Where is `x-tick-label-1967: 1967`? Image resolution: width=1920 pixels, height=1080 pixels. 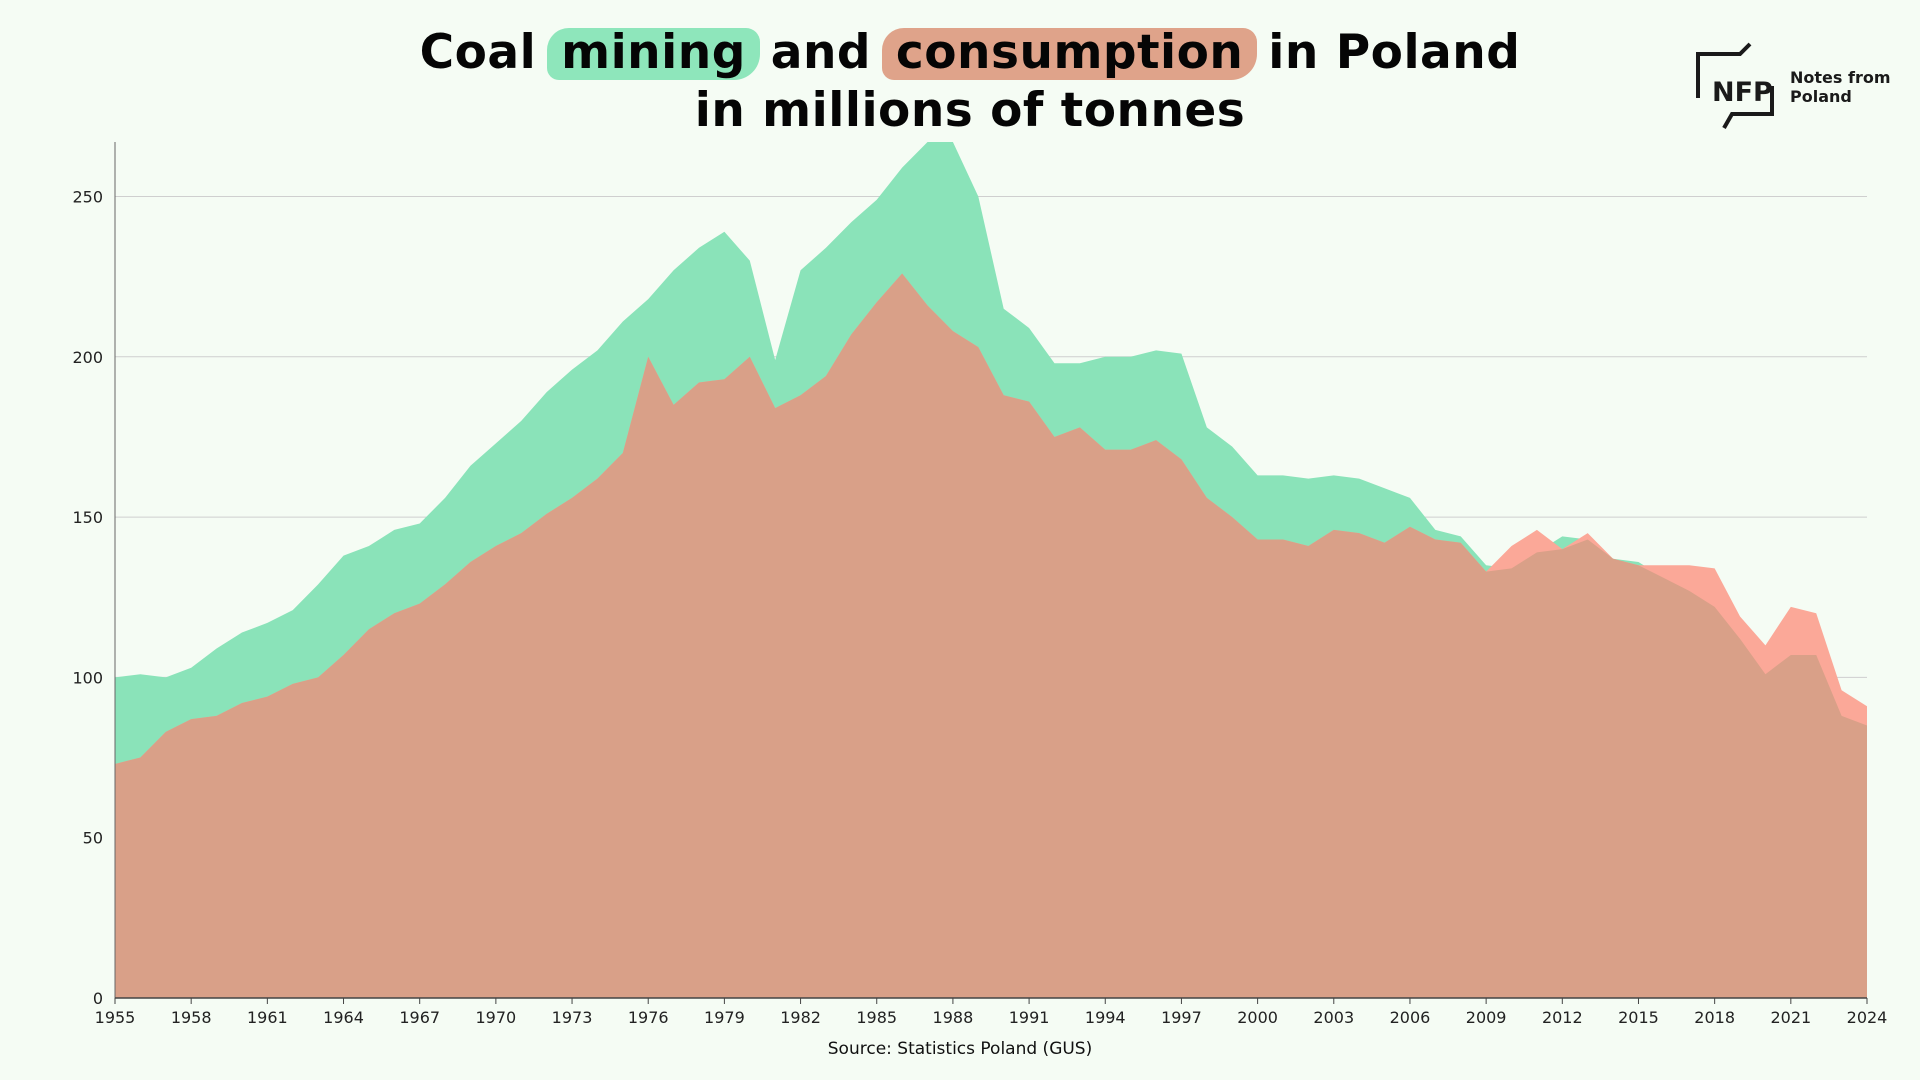 x-tick-label-1967: 1967 is located at coordinates (419, 1017).